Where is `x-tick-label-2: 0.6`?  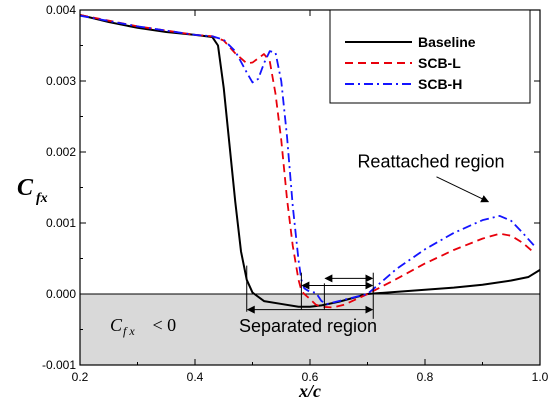
x-tick-label-2: 0.6 is located at coordinates (310, 377).